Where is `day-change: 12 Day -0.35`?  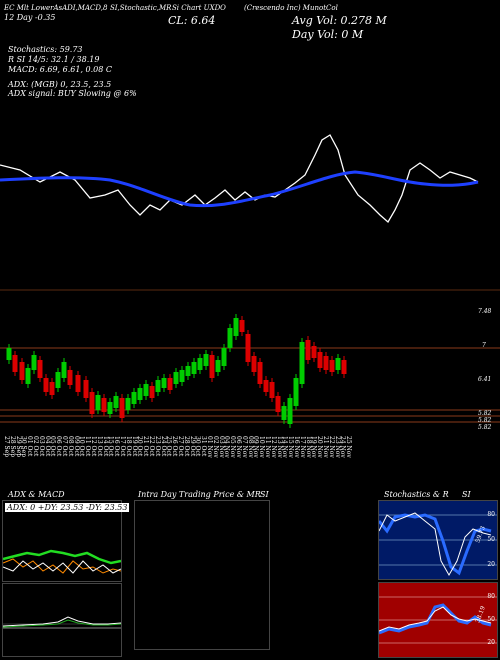
day-change: 12 Day -0.35 is located at coordinates (30, 17).